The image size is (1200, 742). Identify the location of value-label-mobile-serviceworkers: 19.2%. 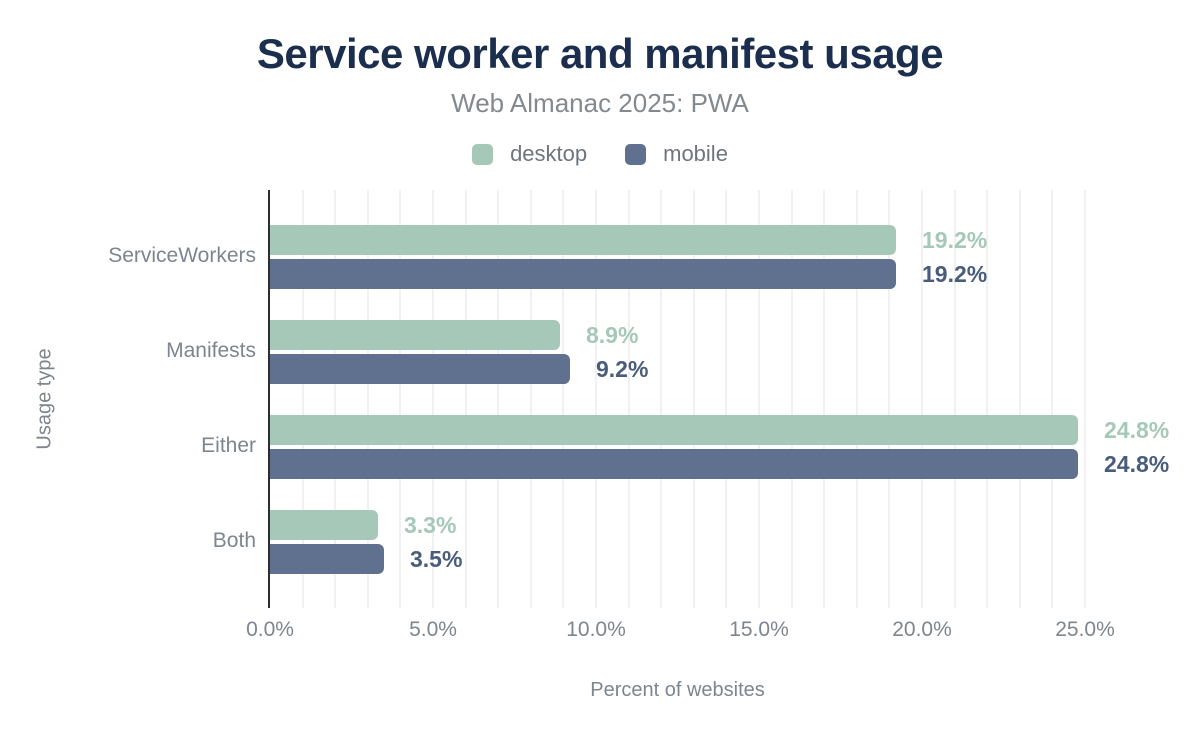
(955, 274).